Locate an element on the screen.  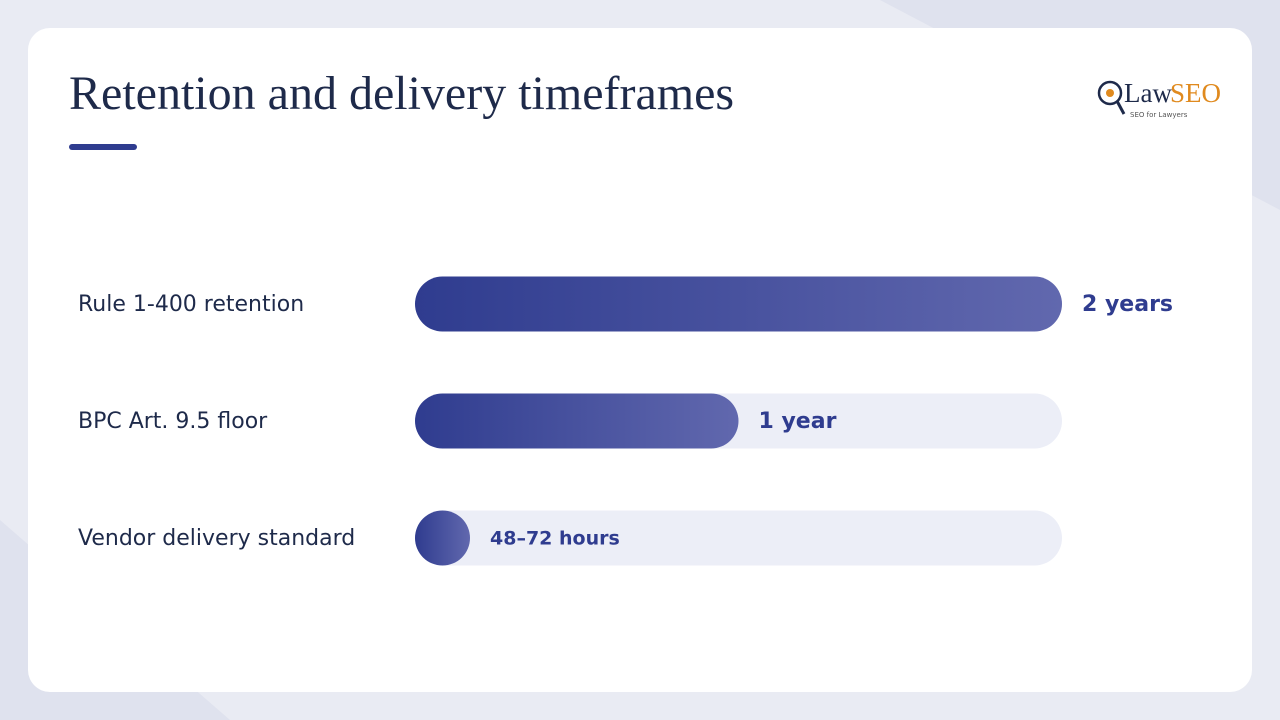
value-label: 1 year is located at coordinates (798, 421).